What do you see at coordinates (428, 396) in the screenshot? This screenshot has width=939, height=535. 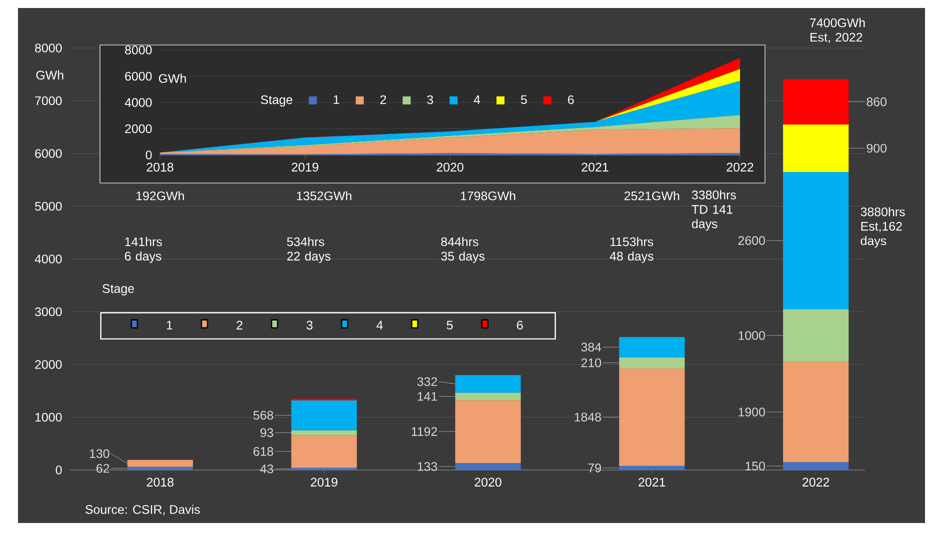 I see `data-label: 141` at bounding box center [428, 396].